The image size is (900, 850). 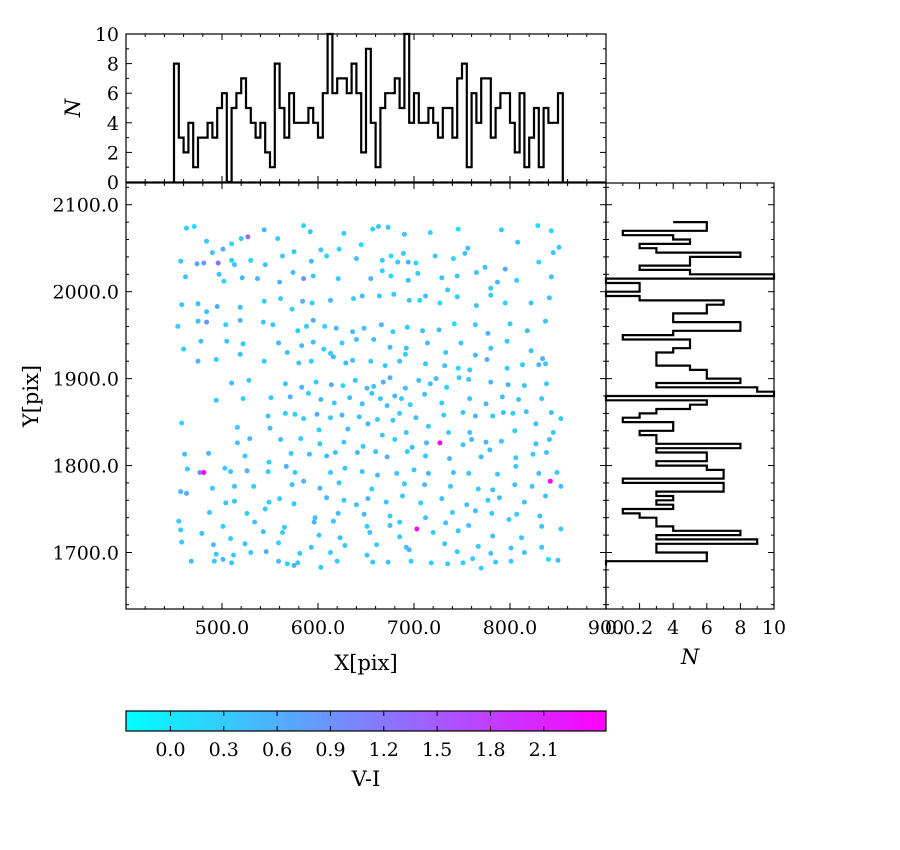 What do you see at coordinates (334, 109) in the screenshot?
I see `x-histogram-panel: 0 2 4 6 8 10 N` at bounding box center [334, 109].